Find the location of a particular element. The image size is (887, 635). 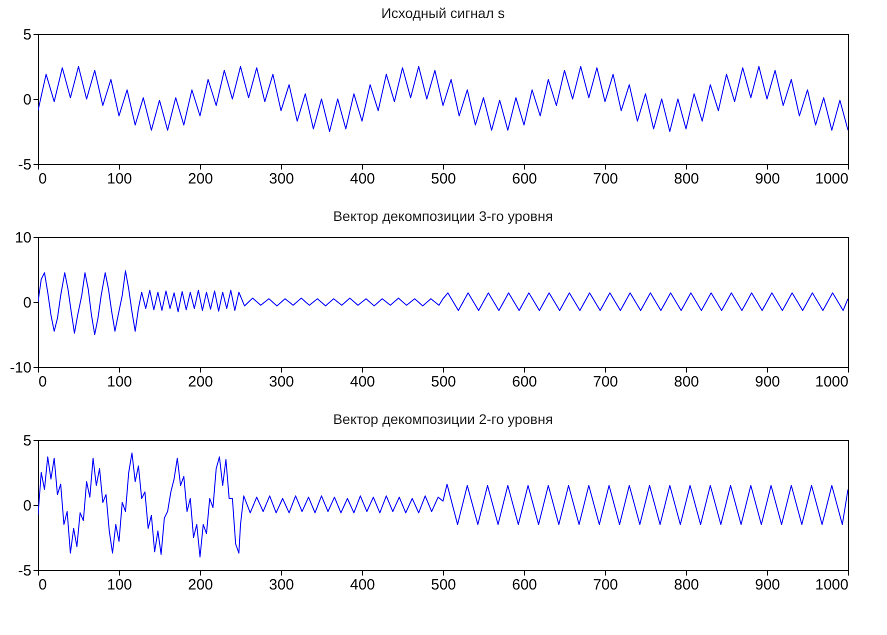

chart-title: Вектор декомпозиции 3-го уровня is located at coordinates (443, 216).